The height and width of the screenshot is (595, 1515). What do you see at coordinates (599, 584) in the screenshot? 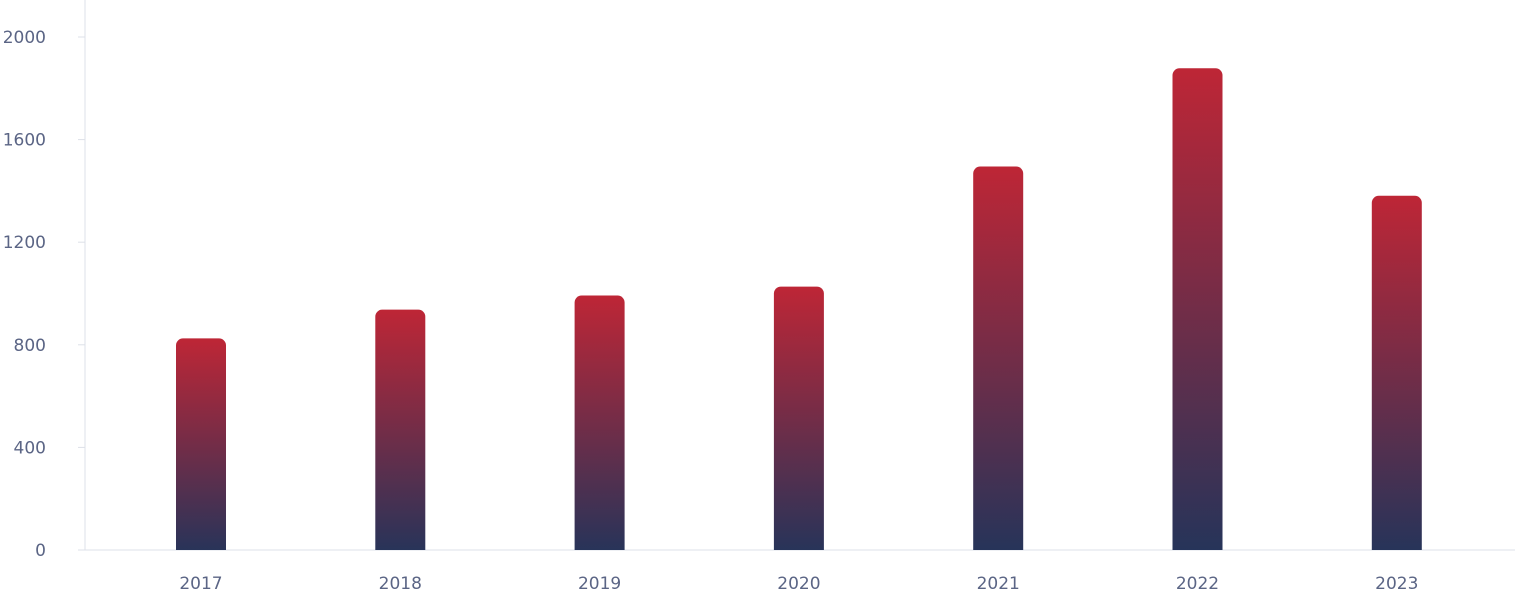
I see `x-tick-label: 2019` at bounding box center [599, 584].